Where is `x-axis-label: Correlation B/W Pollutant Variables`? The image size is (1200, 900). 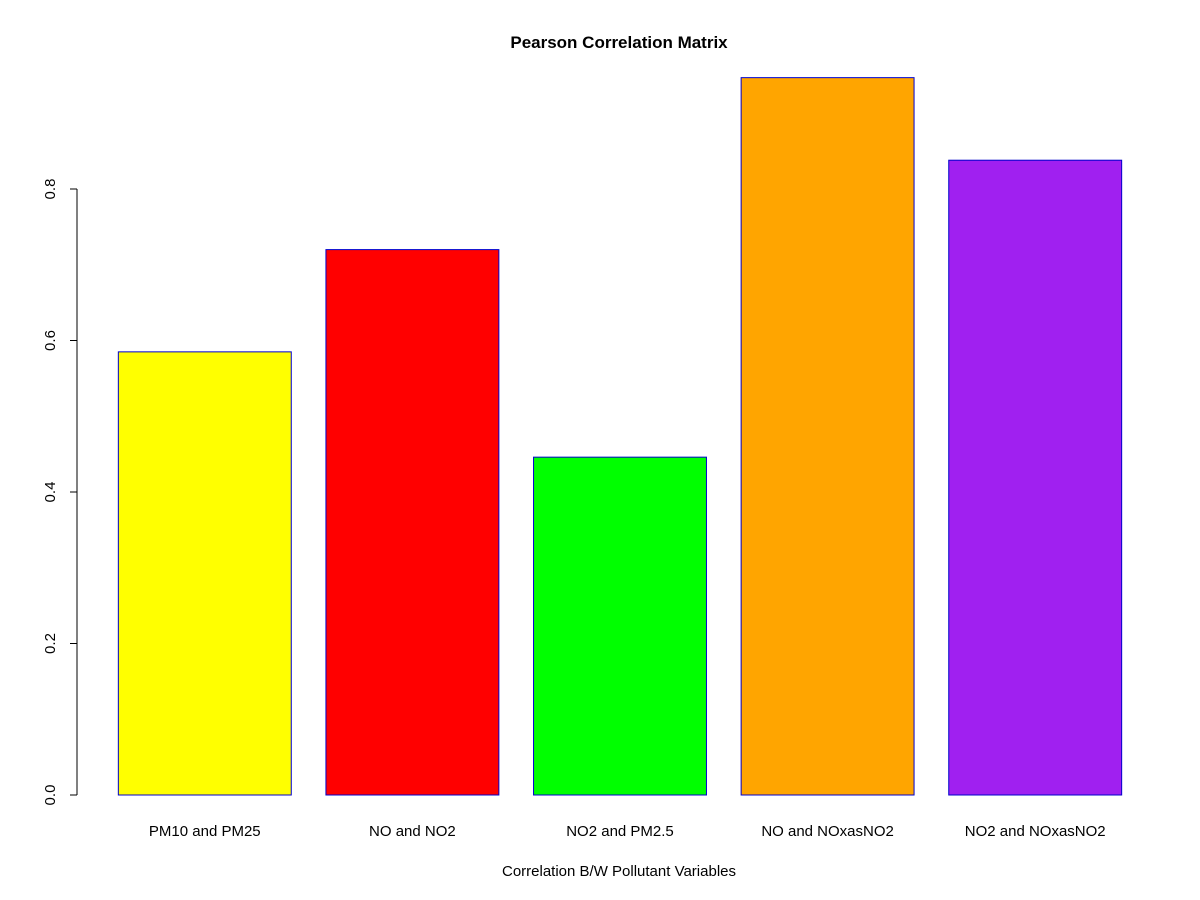 x-axis-label: Correlation B/W Pollutant Variables is located at coordinates (619, 871).